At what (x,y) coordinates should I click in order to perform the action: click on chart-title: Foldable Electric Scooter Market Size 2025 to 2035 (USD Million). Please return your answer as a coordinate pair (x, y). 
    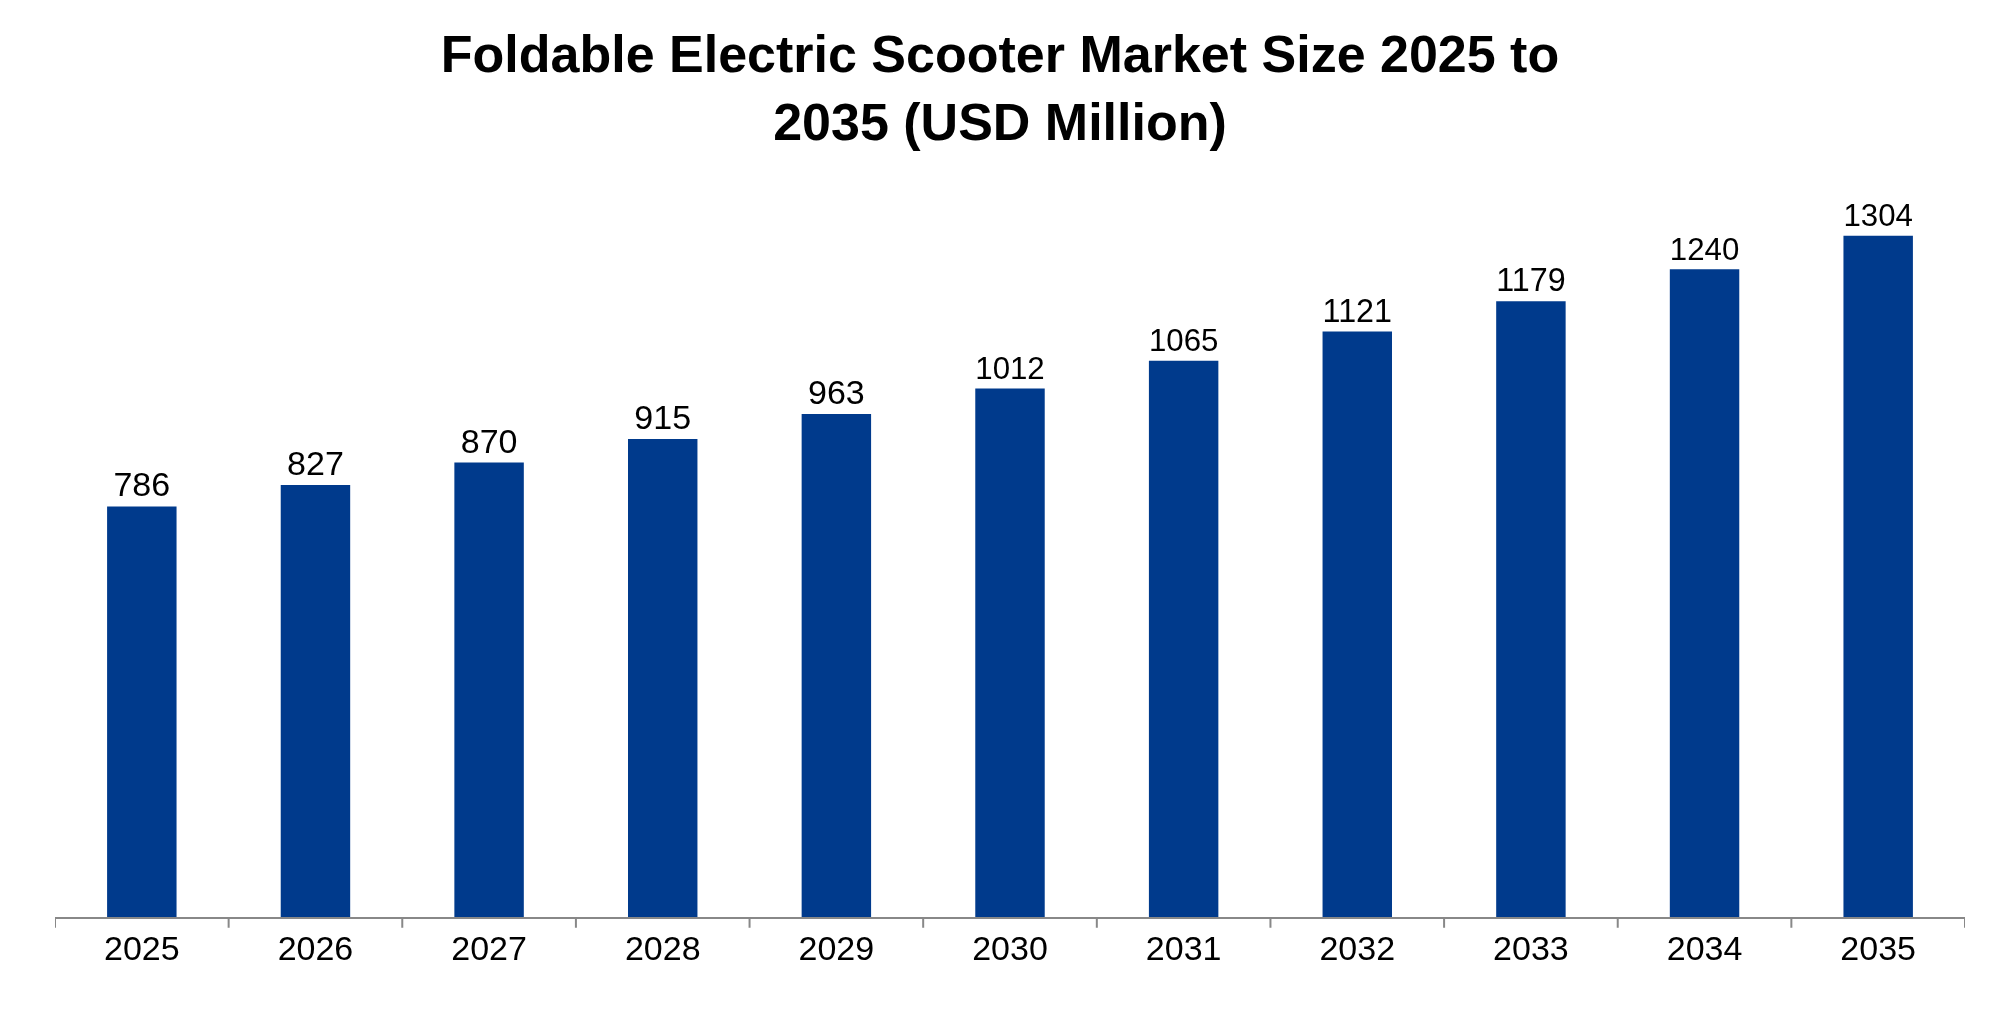
    Looking at the image, I should click on (1000, 88).